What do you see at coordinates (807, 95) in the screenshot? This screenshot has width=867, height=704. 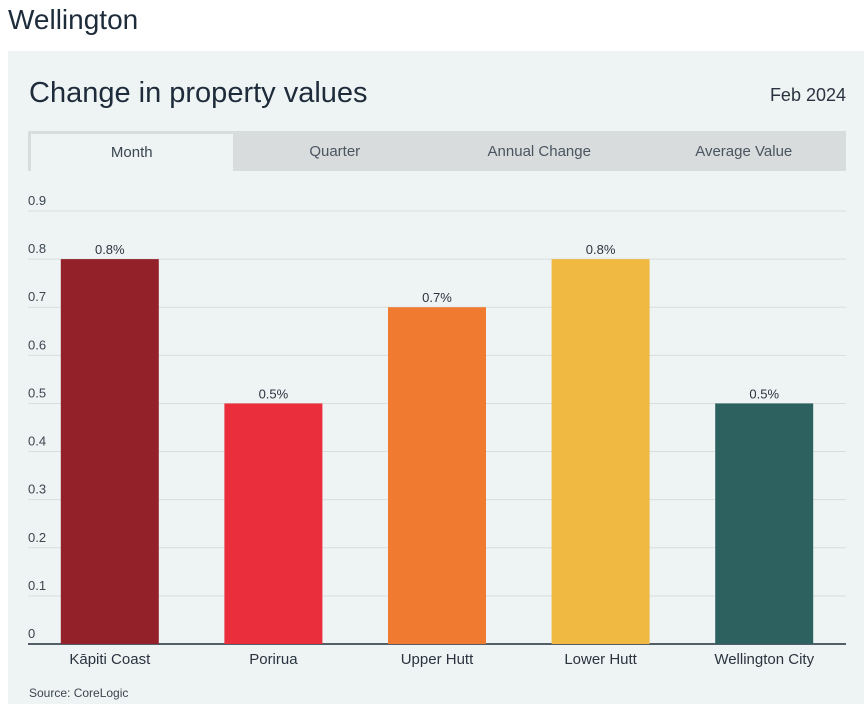 I see `chart-date: Feb 2024` at bounding box center [807, 95].